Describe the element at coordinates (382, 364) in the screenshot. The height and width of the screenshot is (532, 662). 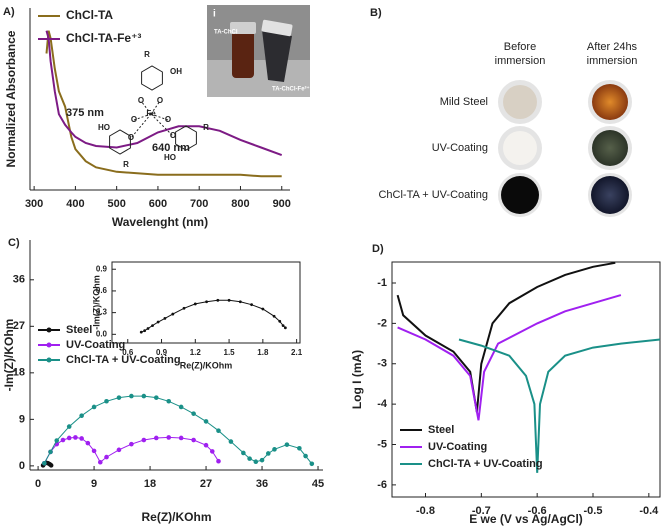
I see `y-tick-label: -3` at that location.